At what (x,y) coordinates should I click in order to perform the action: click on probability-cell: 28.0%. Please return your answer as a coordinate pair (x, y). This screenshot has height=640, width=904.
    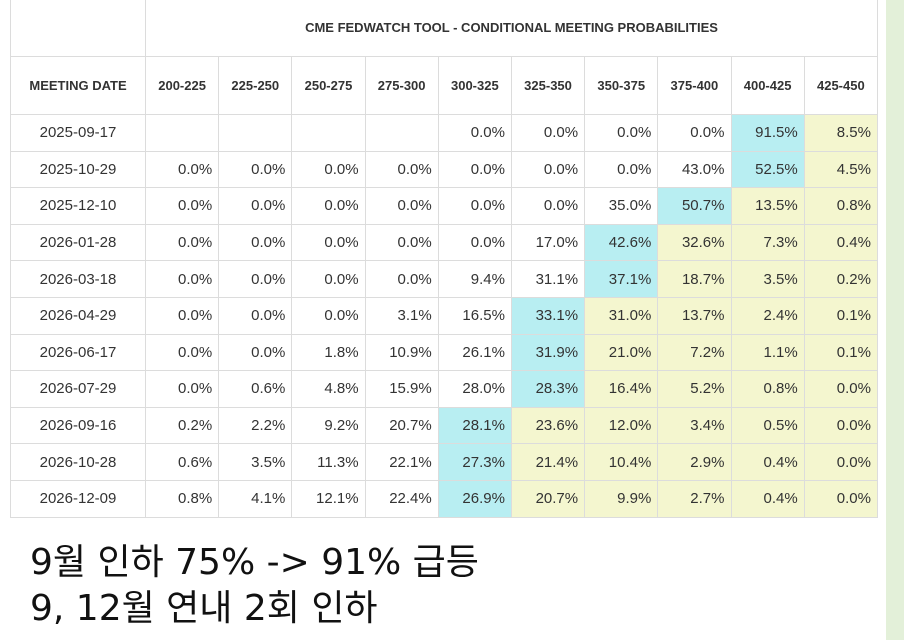
    Looking at the image, I should click on (474, 389).